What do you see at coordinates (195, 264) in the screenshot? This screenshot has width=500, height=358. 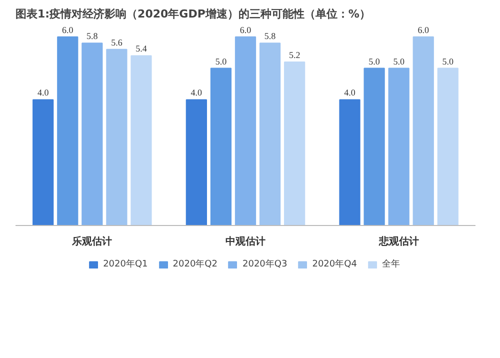 I see `legend-label: 2020年Q2` at bounding box center [195, 264].